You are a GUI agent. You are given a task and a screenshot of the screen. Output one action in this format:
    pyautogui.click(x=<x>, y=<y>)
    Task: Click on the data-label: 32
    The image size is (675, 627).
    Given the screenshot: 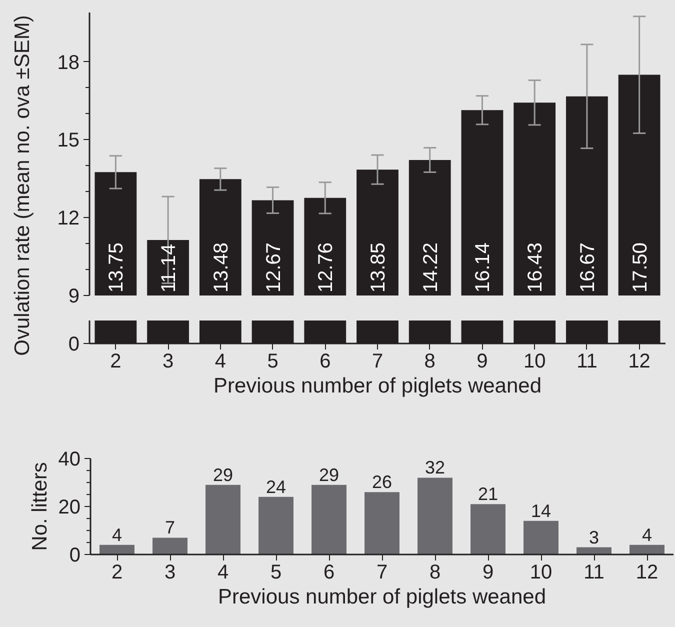 What is the action you would take?
    pyautogui.click(x=435, y=468)
    